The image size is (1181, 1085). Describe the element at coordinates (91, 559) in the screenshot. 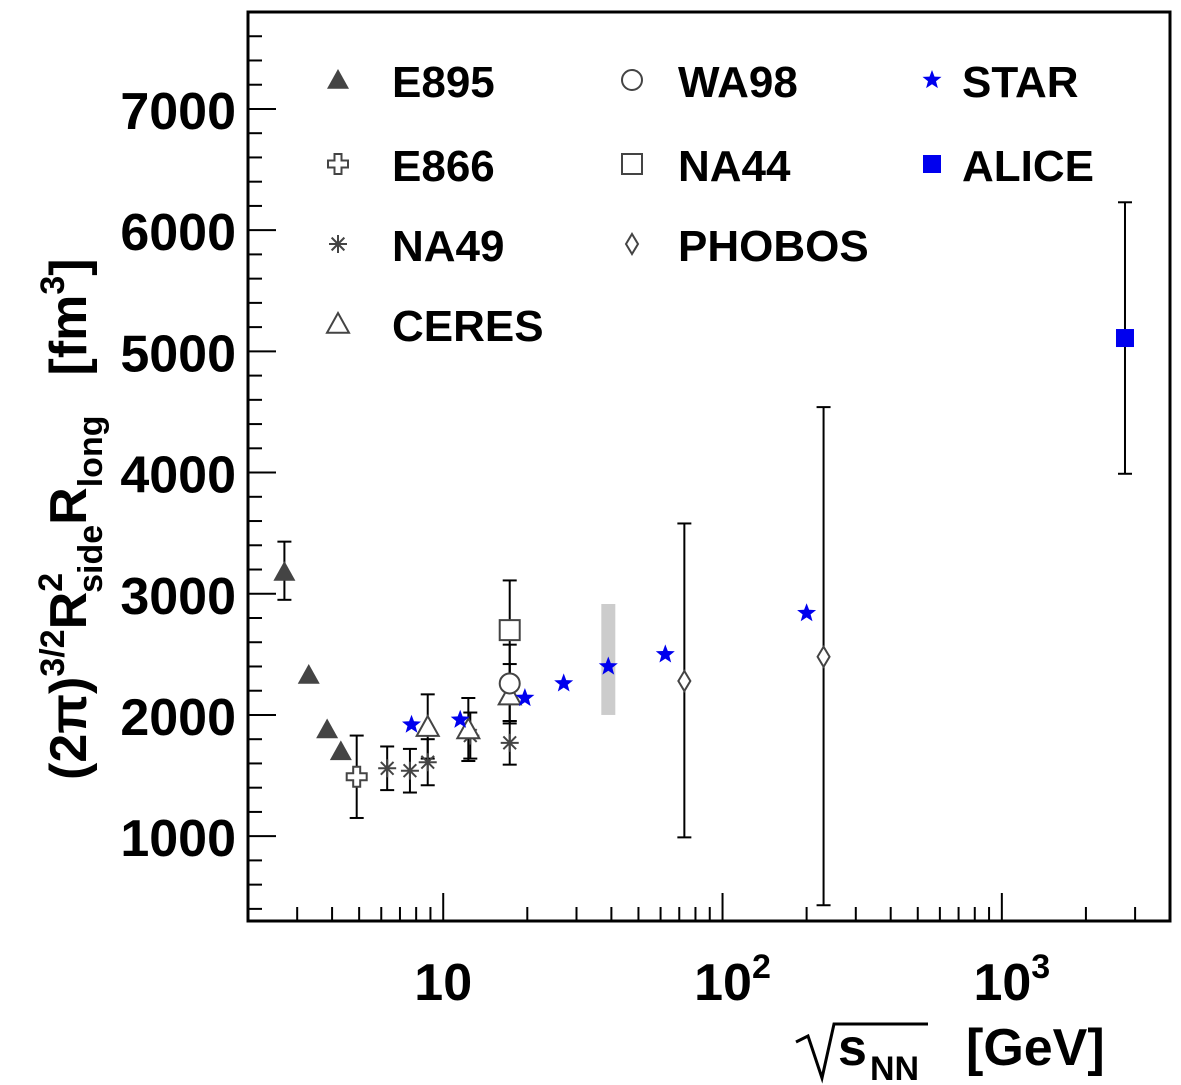

I see `y-title-r1-sub: side` at that location.